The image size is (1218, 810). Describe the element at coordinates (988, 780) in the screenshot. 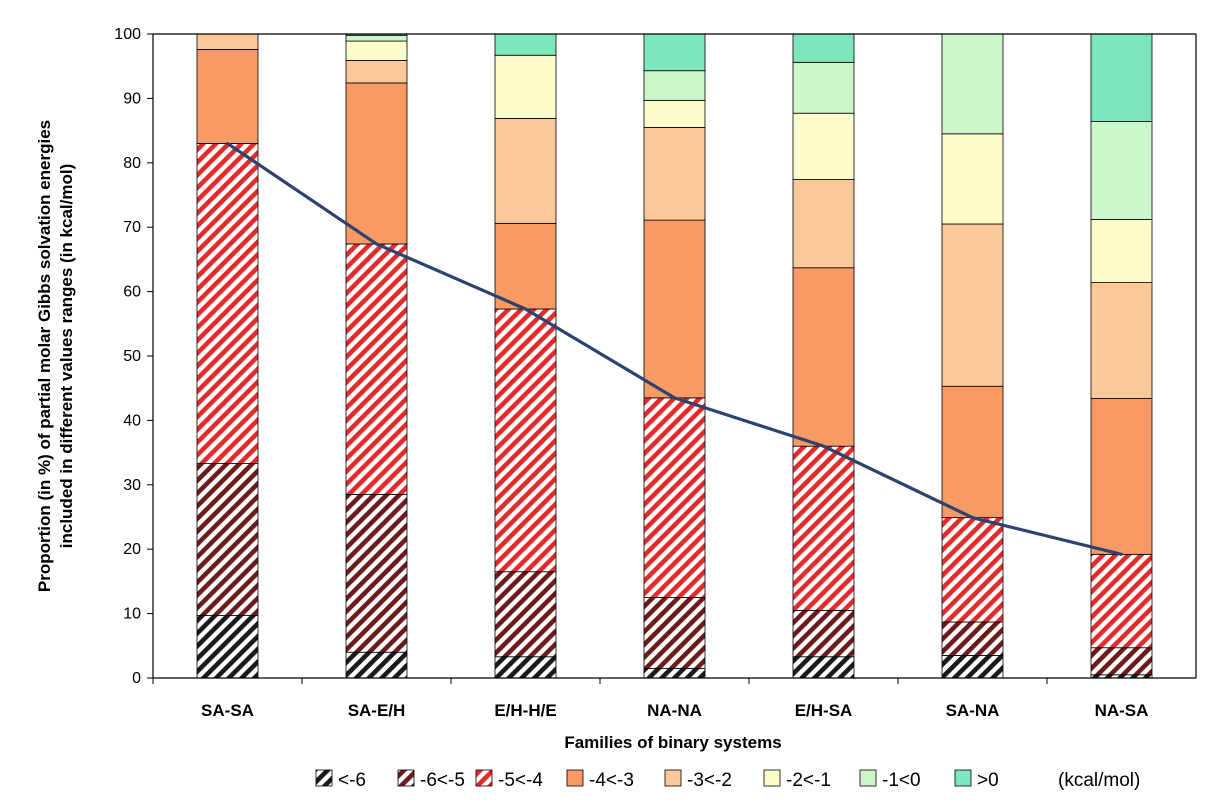

I see `legend-entry-label: >0` at that location.